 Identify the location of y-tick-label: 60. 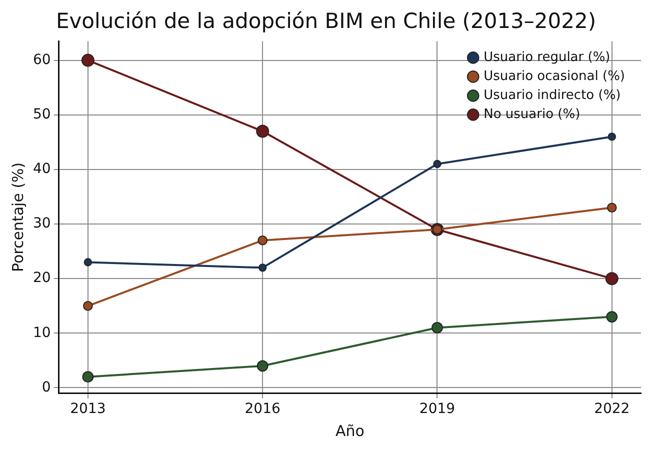
(41, 60).